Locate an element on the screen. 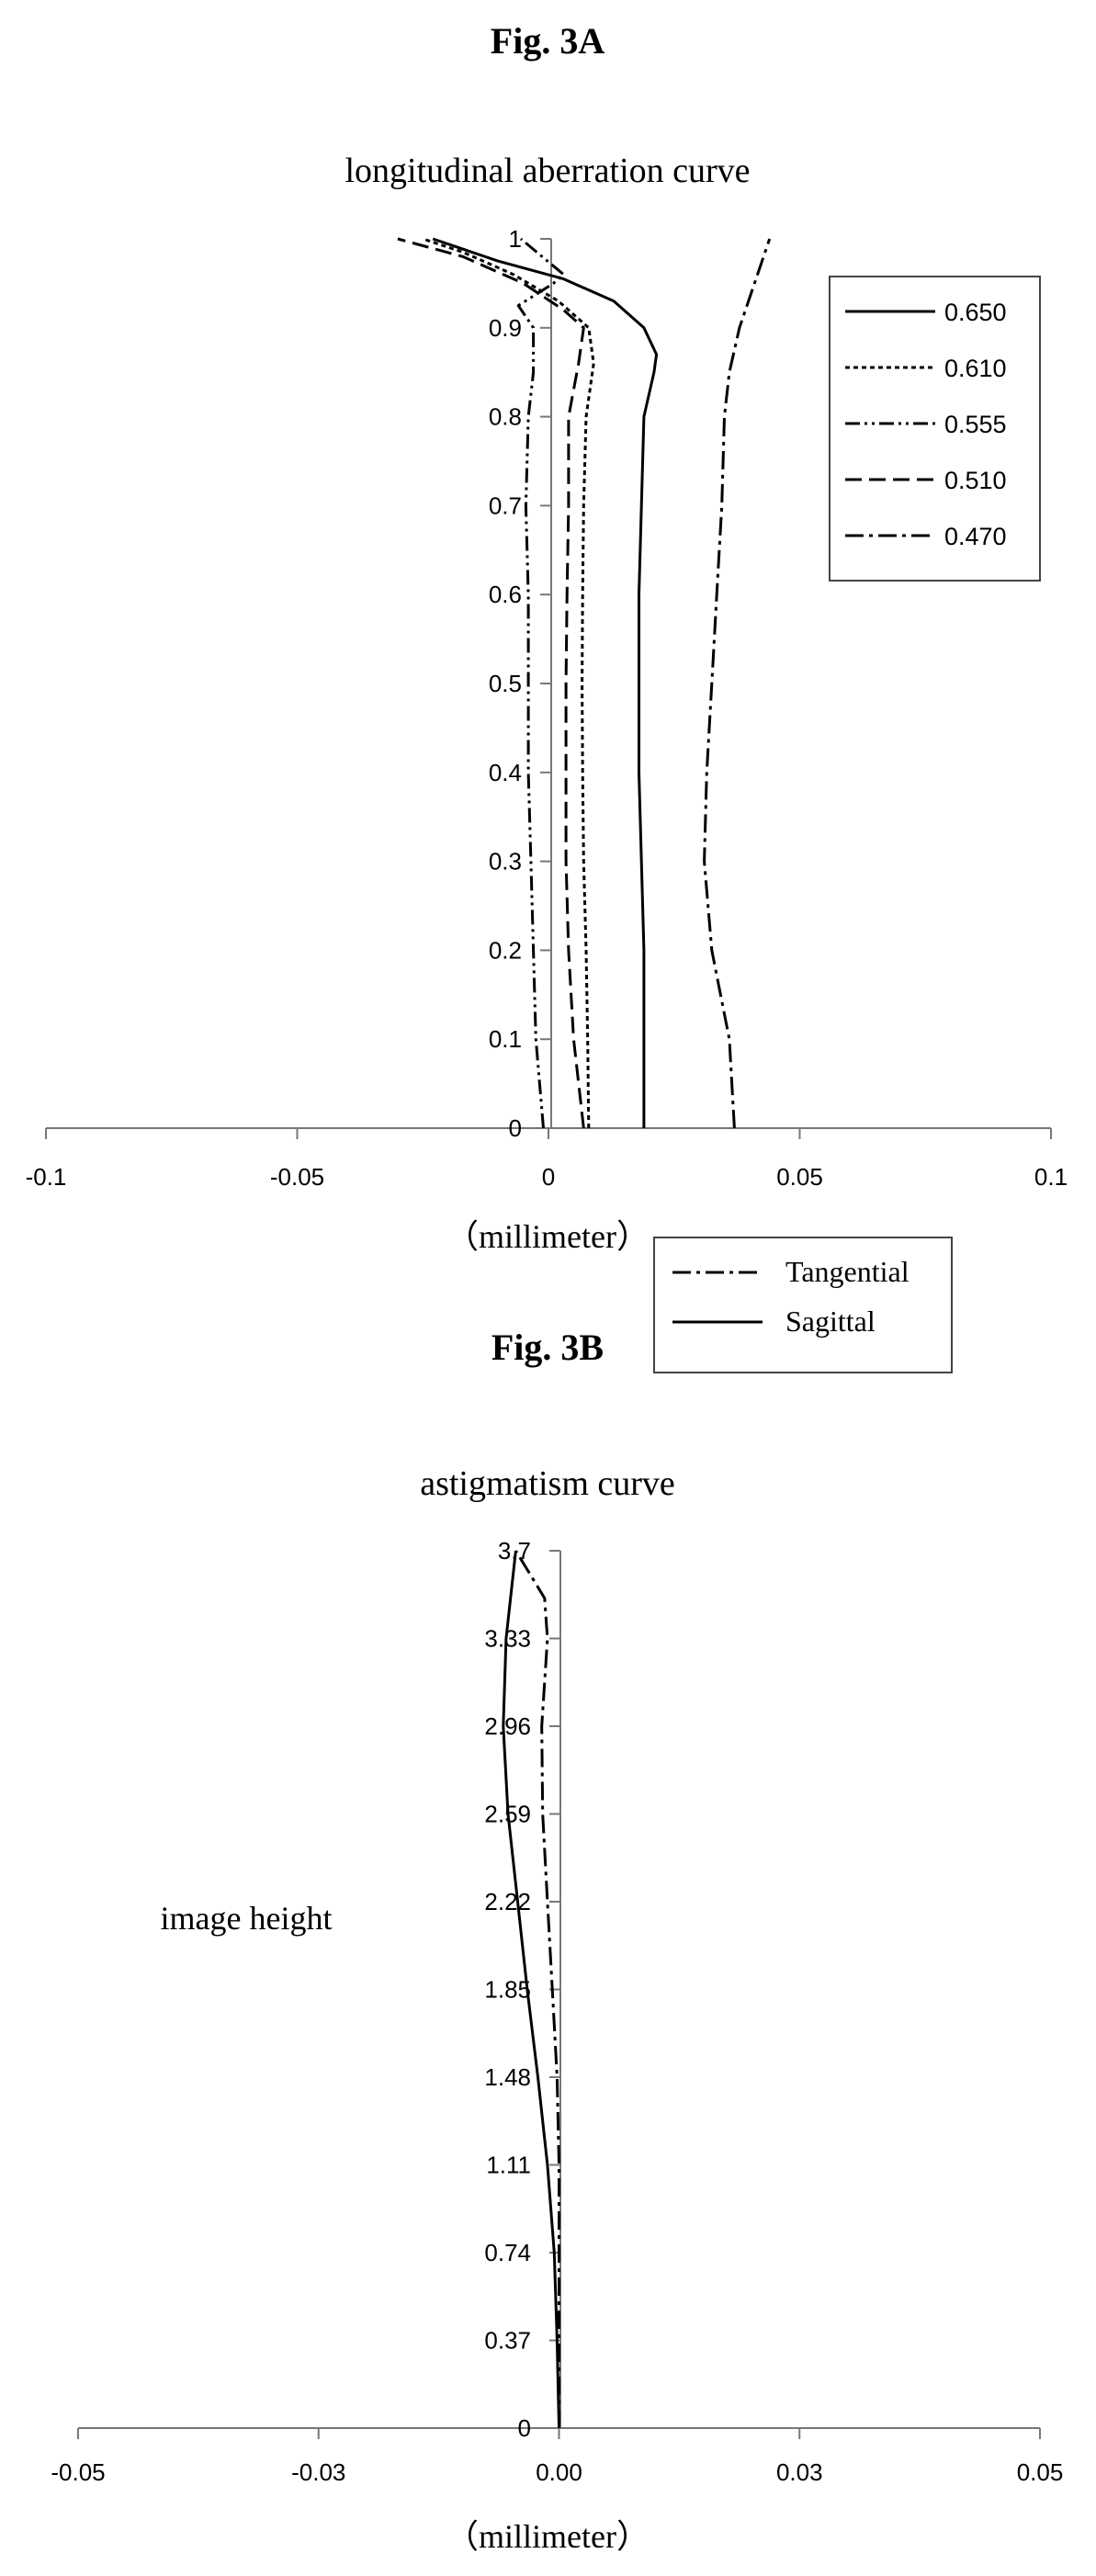  legend-label-1: Tangential is located at coordinates (847, 1271).